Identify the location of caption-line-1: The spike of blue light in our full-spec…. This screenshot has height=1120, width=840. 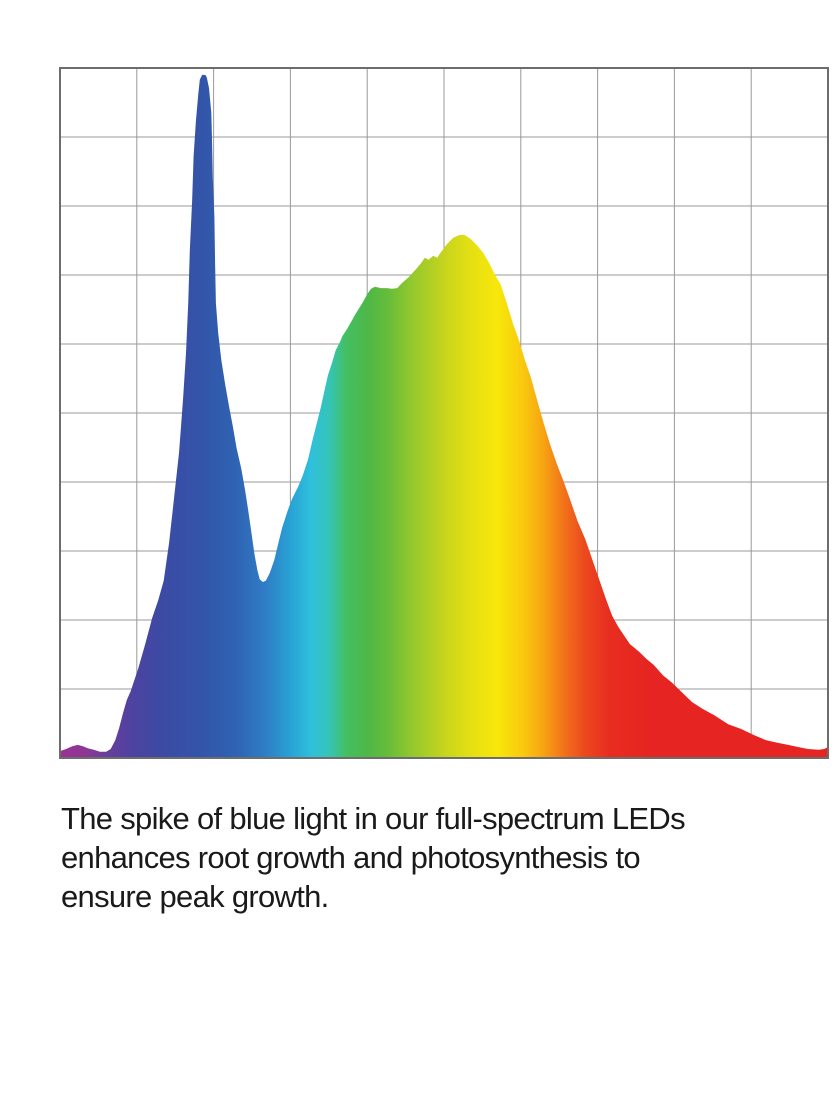
(373, 818).